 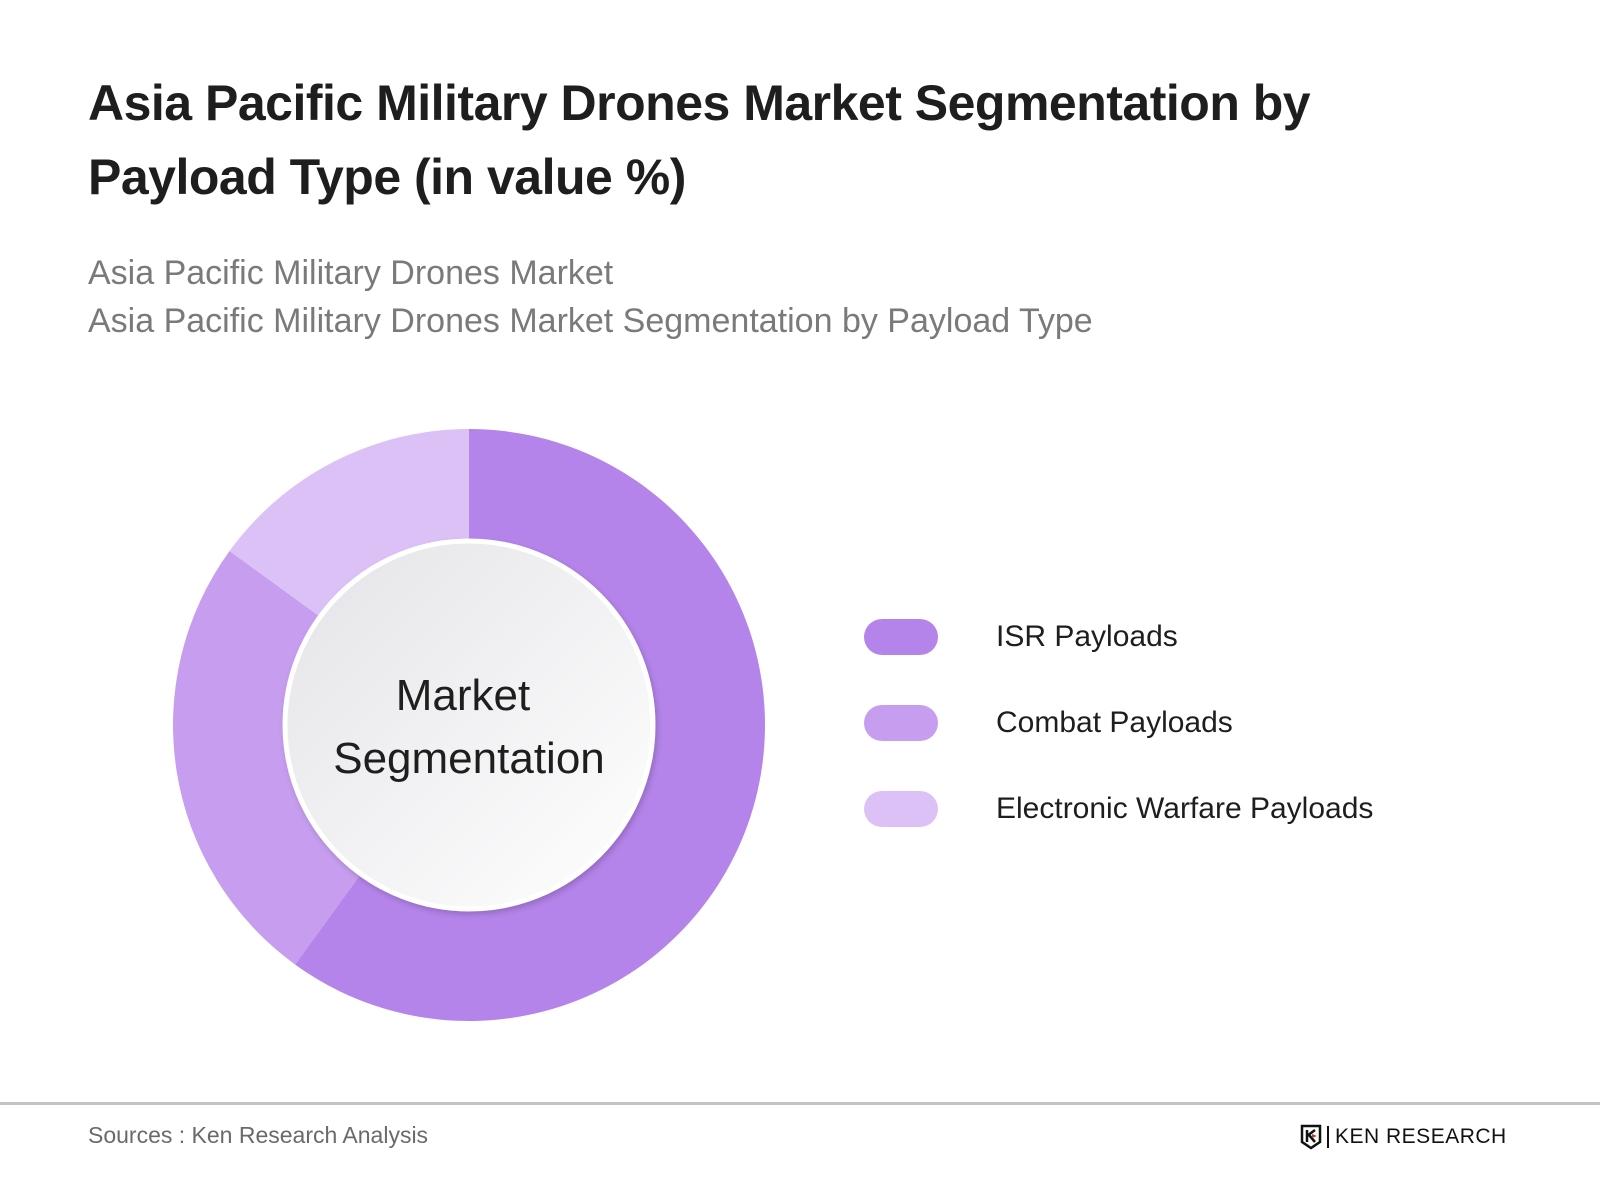 I want to click on legend-item-combat: Combat Payloads, so click(x=1048, y=723).